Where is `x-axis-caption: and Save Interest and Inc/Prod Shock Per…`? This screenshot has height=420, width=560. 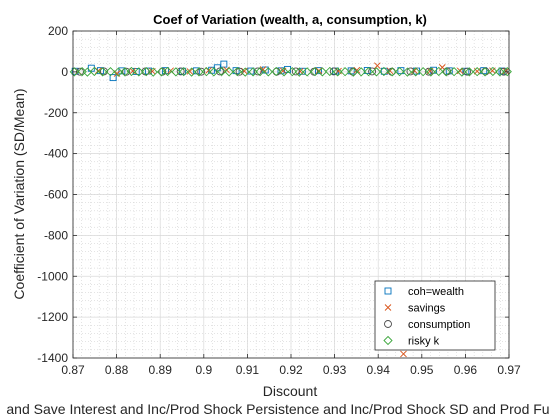 x-axis-caption: and Save Interest and Inc/Prod Shock Per… is located at coordinates (277, 409).